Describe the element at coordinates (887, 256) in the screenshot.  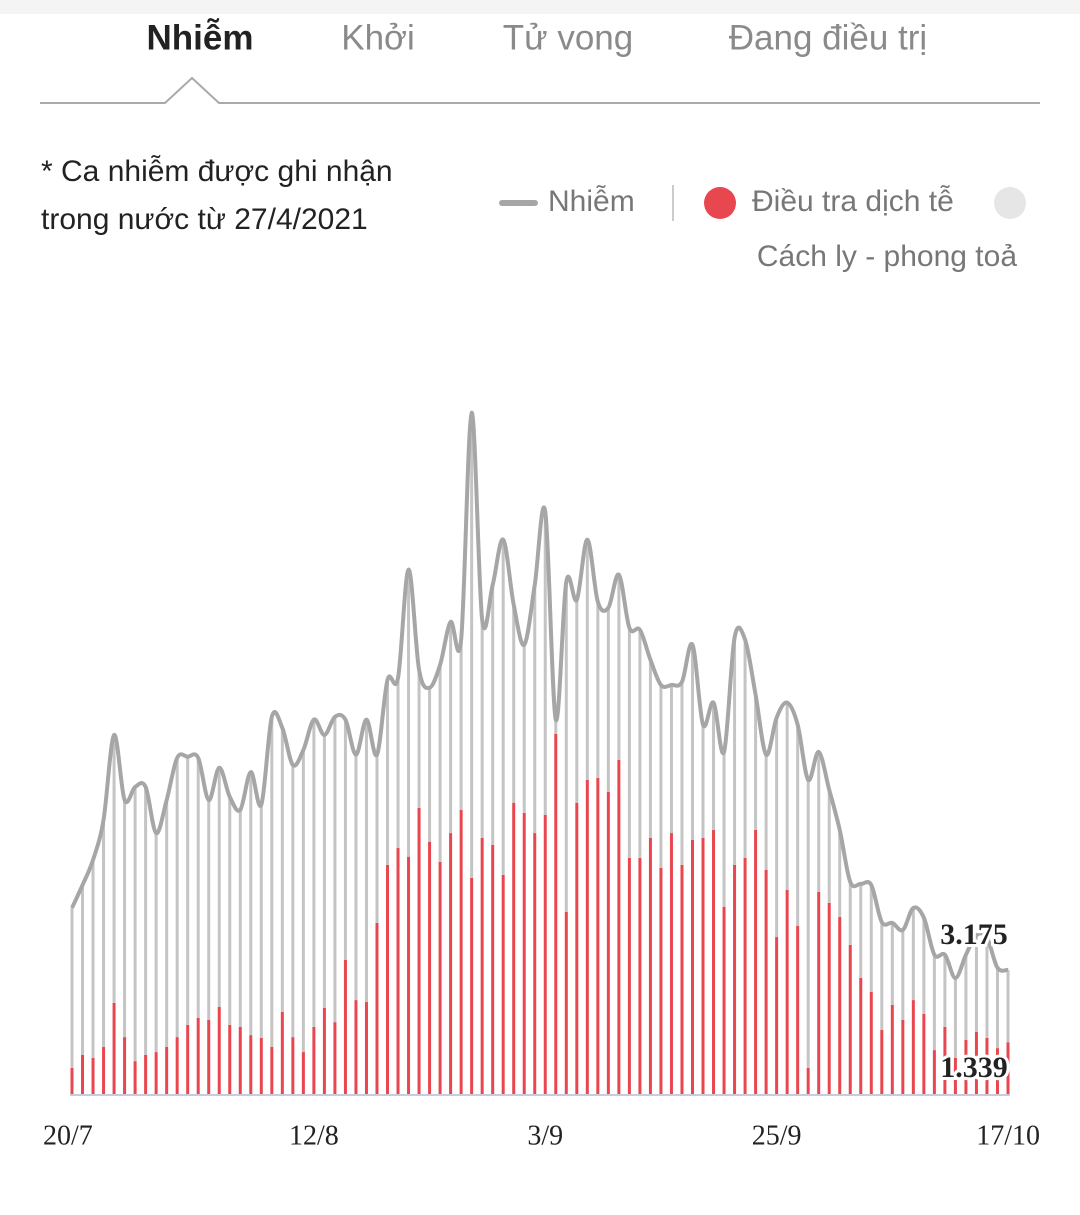
I see `legend-label: Cách ly - phong toả` at that location.